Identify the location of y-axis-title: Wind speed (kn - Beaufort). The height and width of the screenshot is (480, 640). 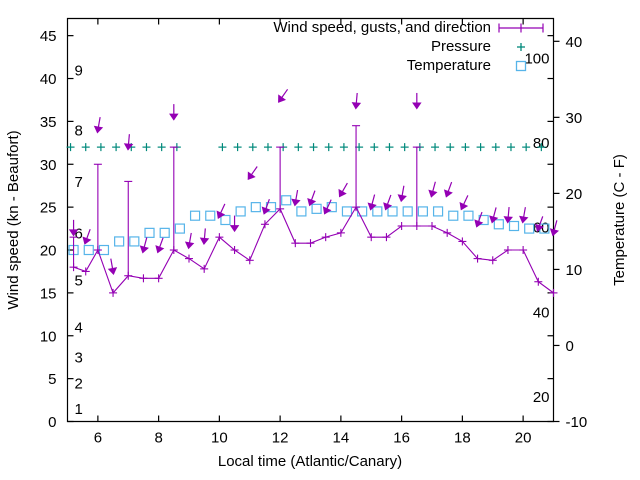
(13, 219).